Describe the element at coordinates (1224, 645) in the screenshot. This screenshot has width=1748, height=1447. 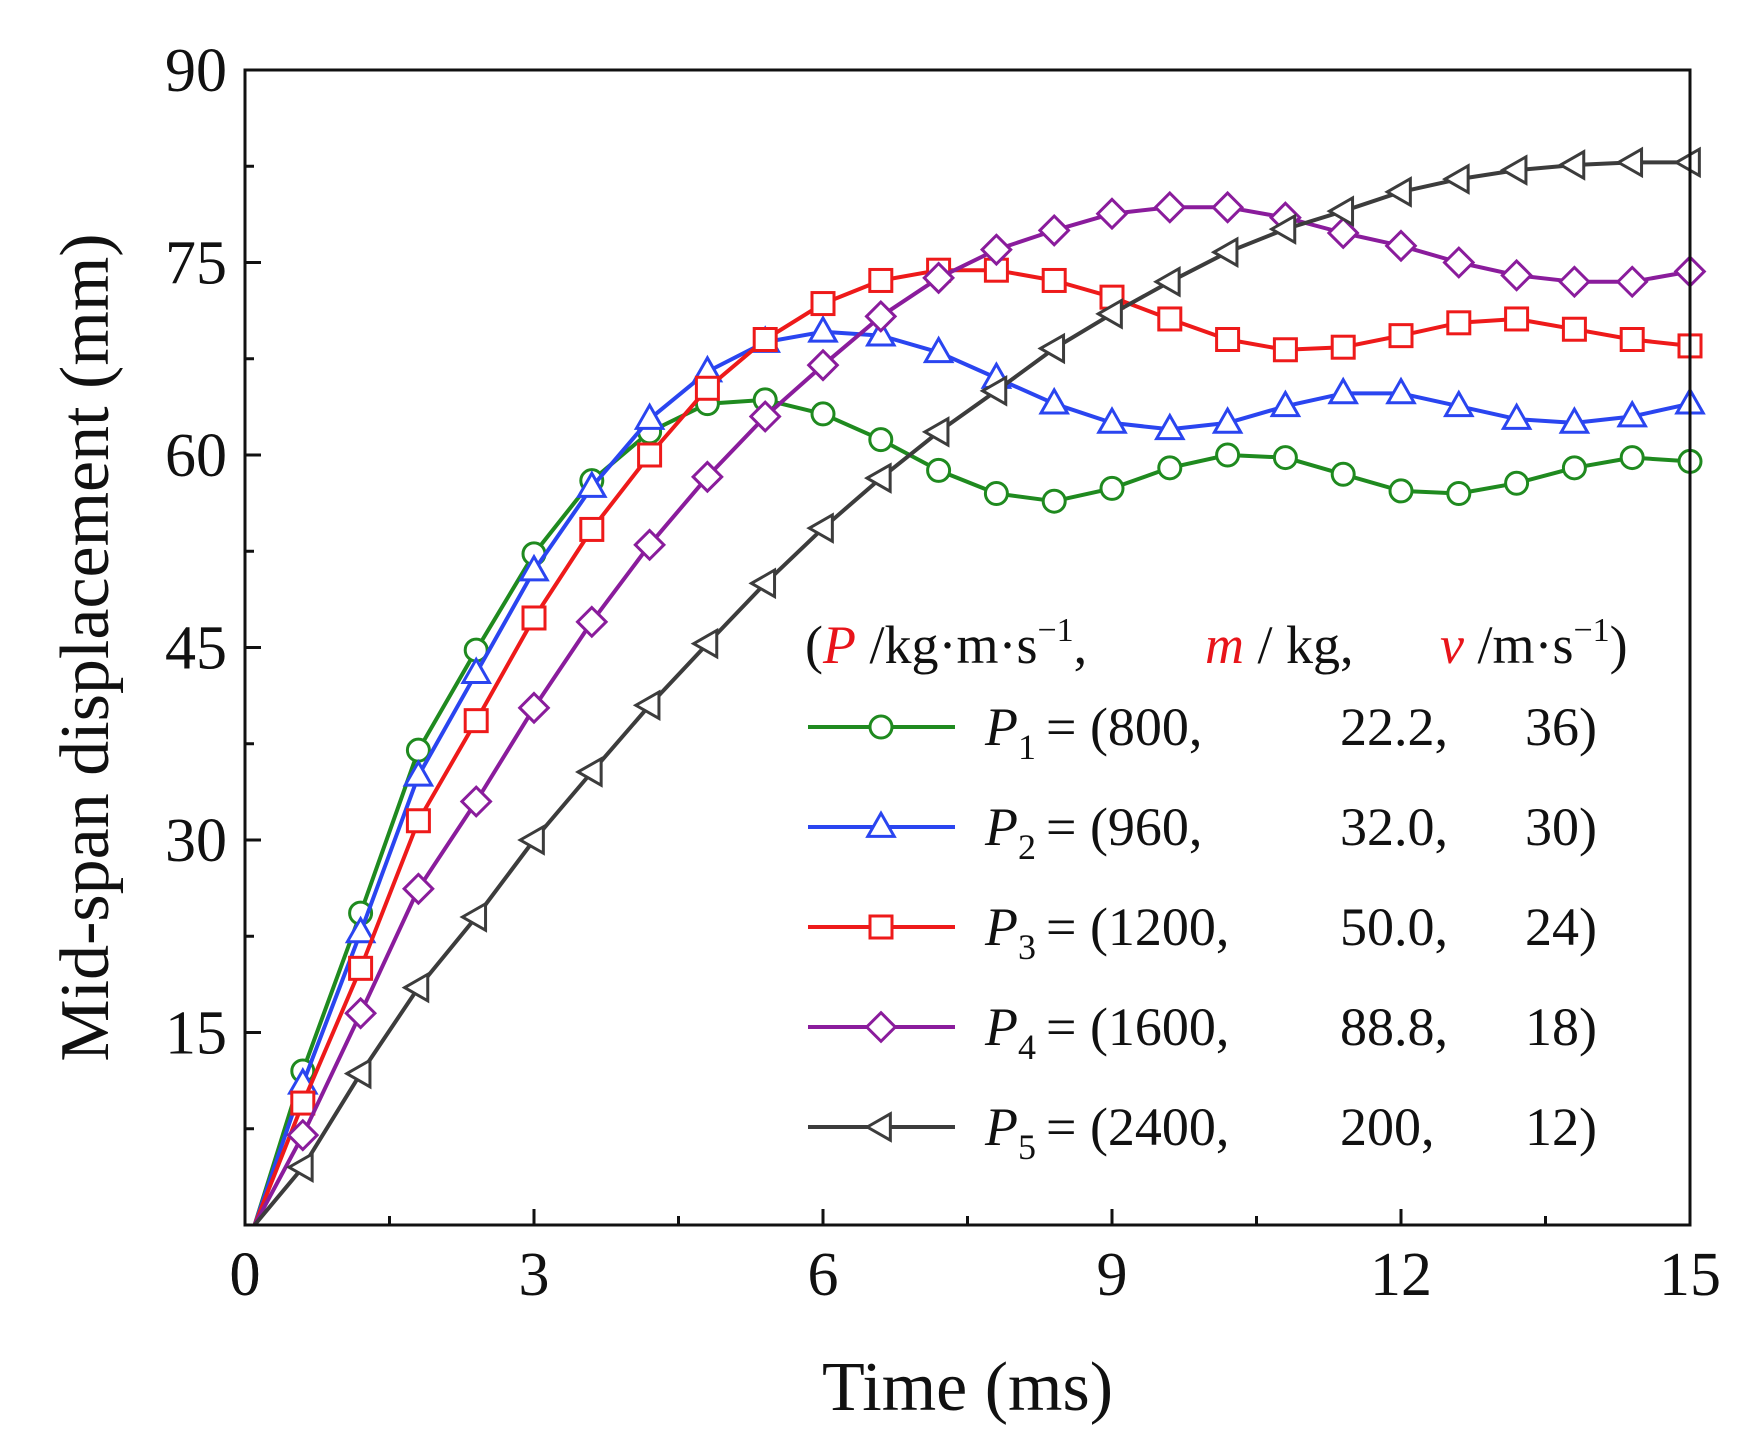
I see `legend-header-m-symbol: m` at that location.